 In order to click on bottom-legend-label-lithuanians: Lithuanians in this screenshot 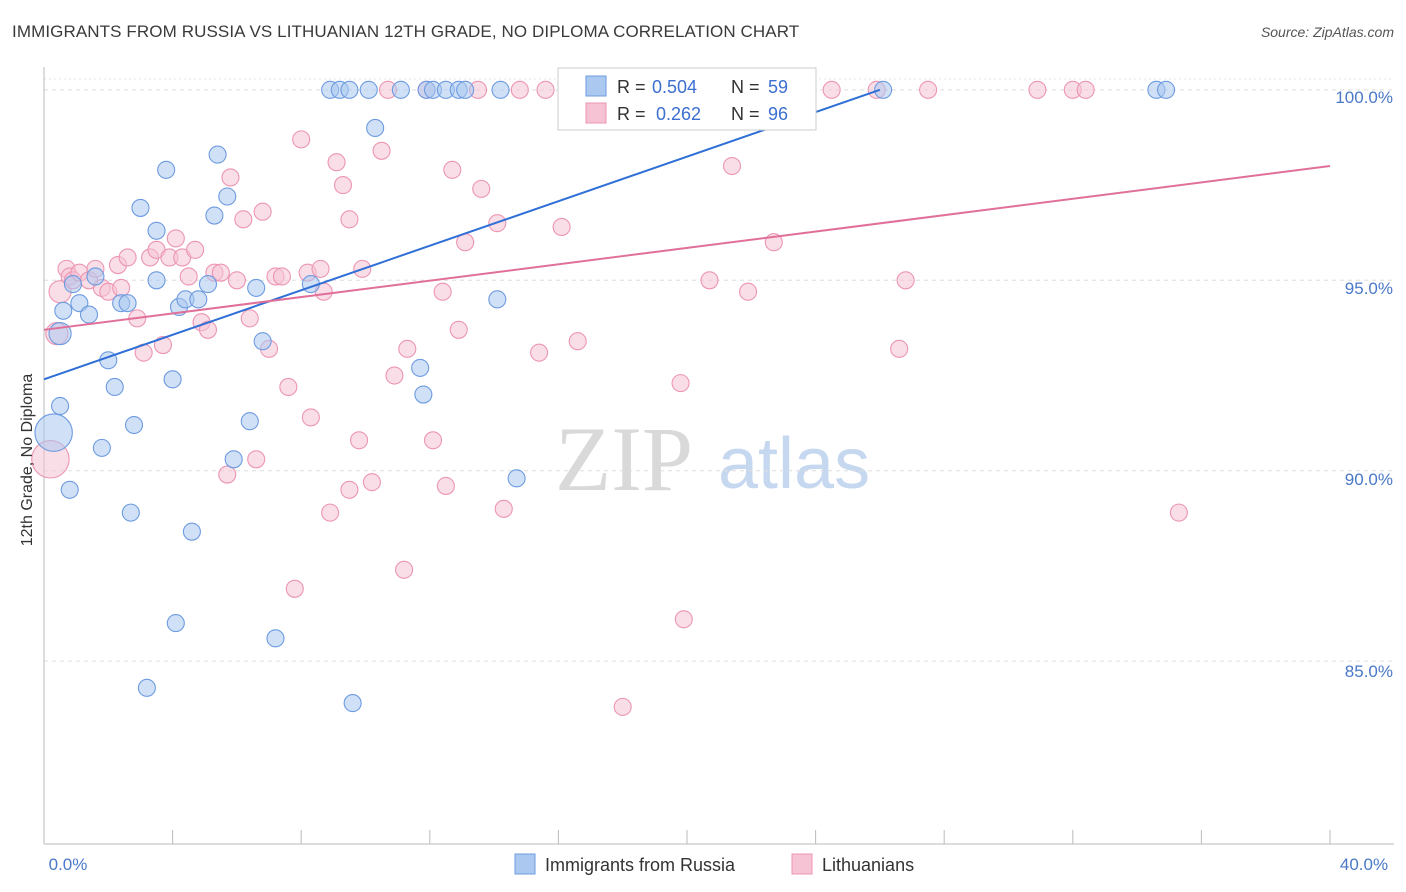, I will do `click(868, 865)`.